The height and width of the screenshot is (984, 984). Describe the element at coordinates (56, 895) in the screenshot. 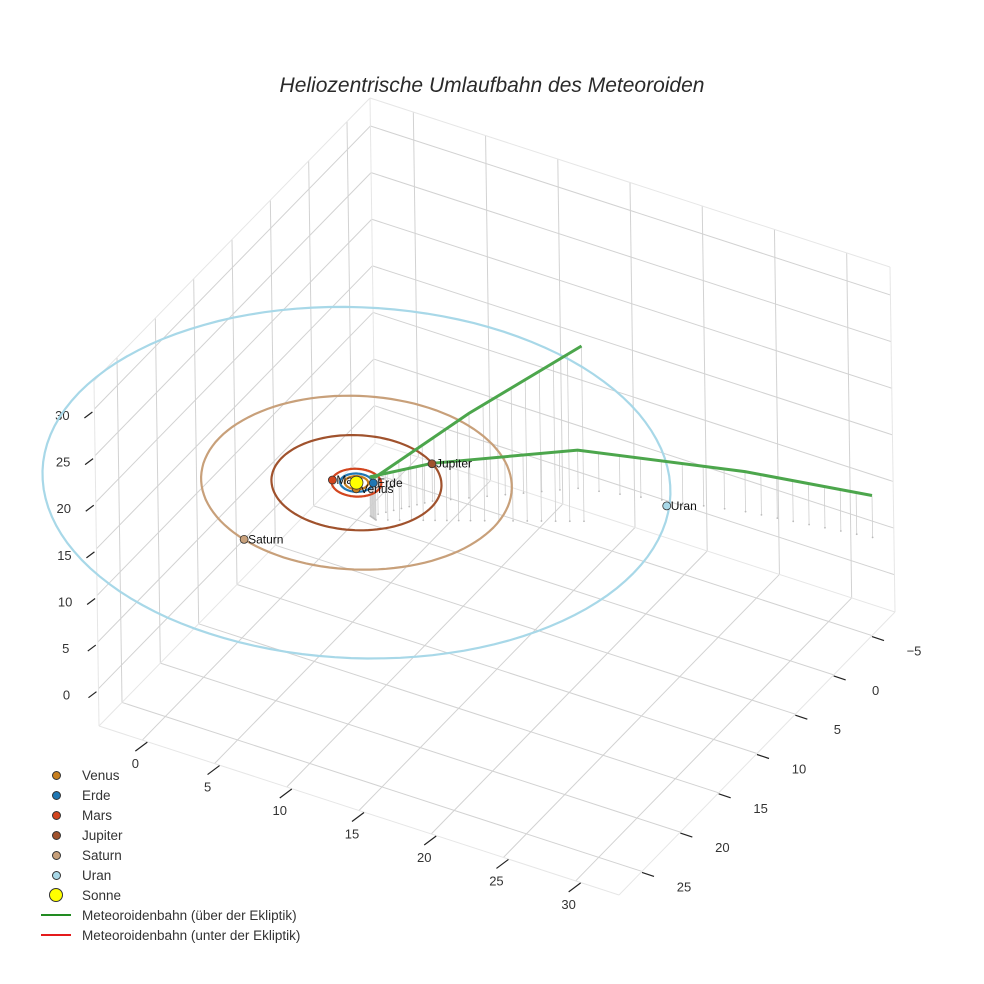

I see `sonne-marker-icon` at that location.